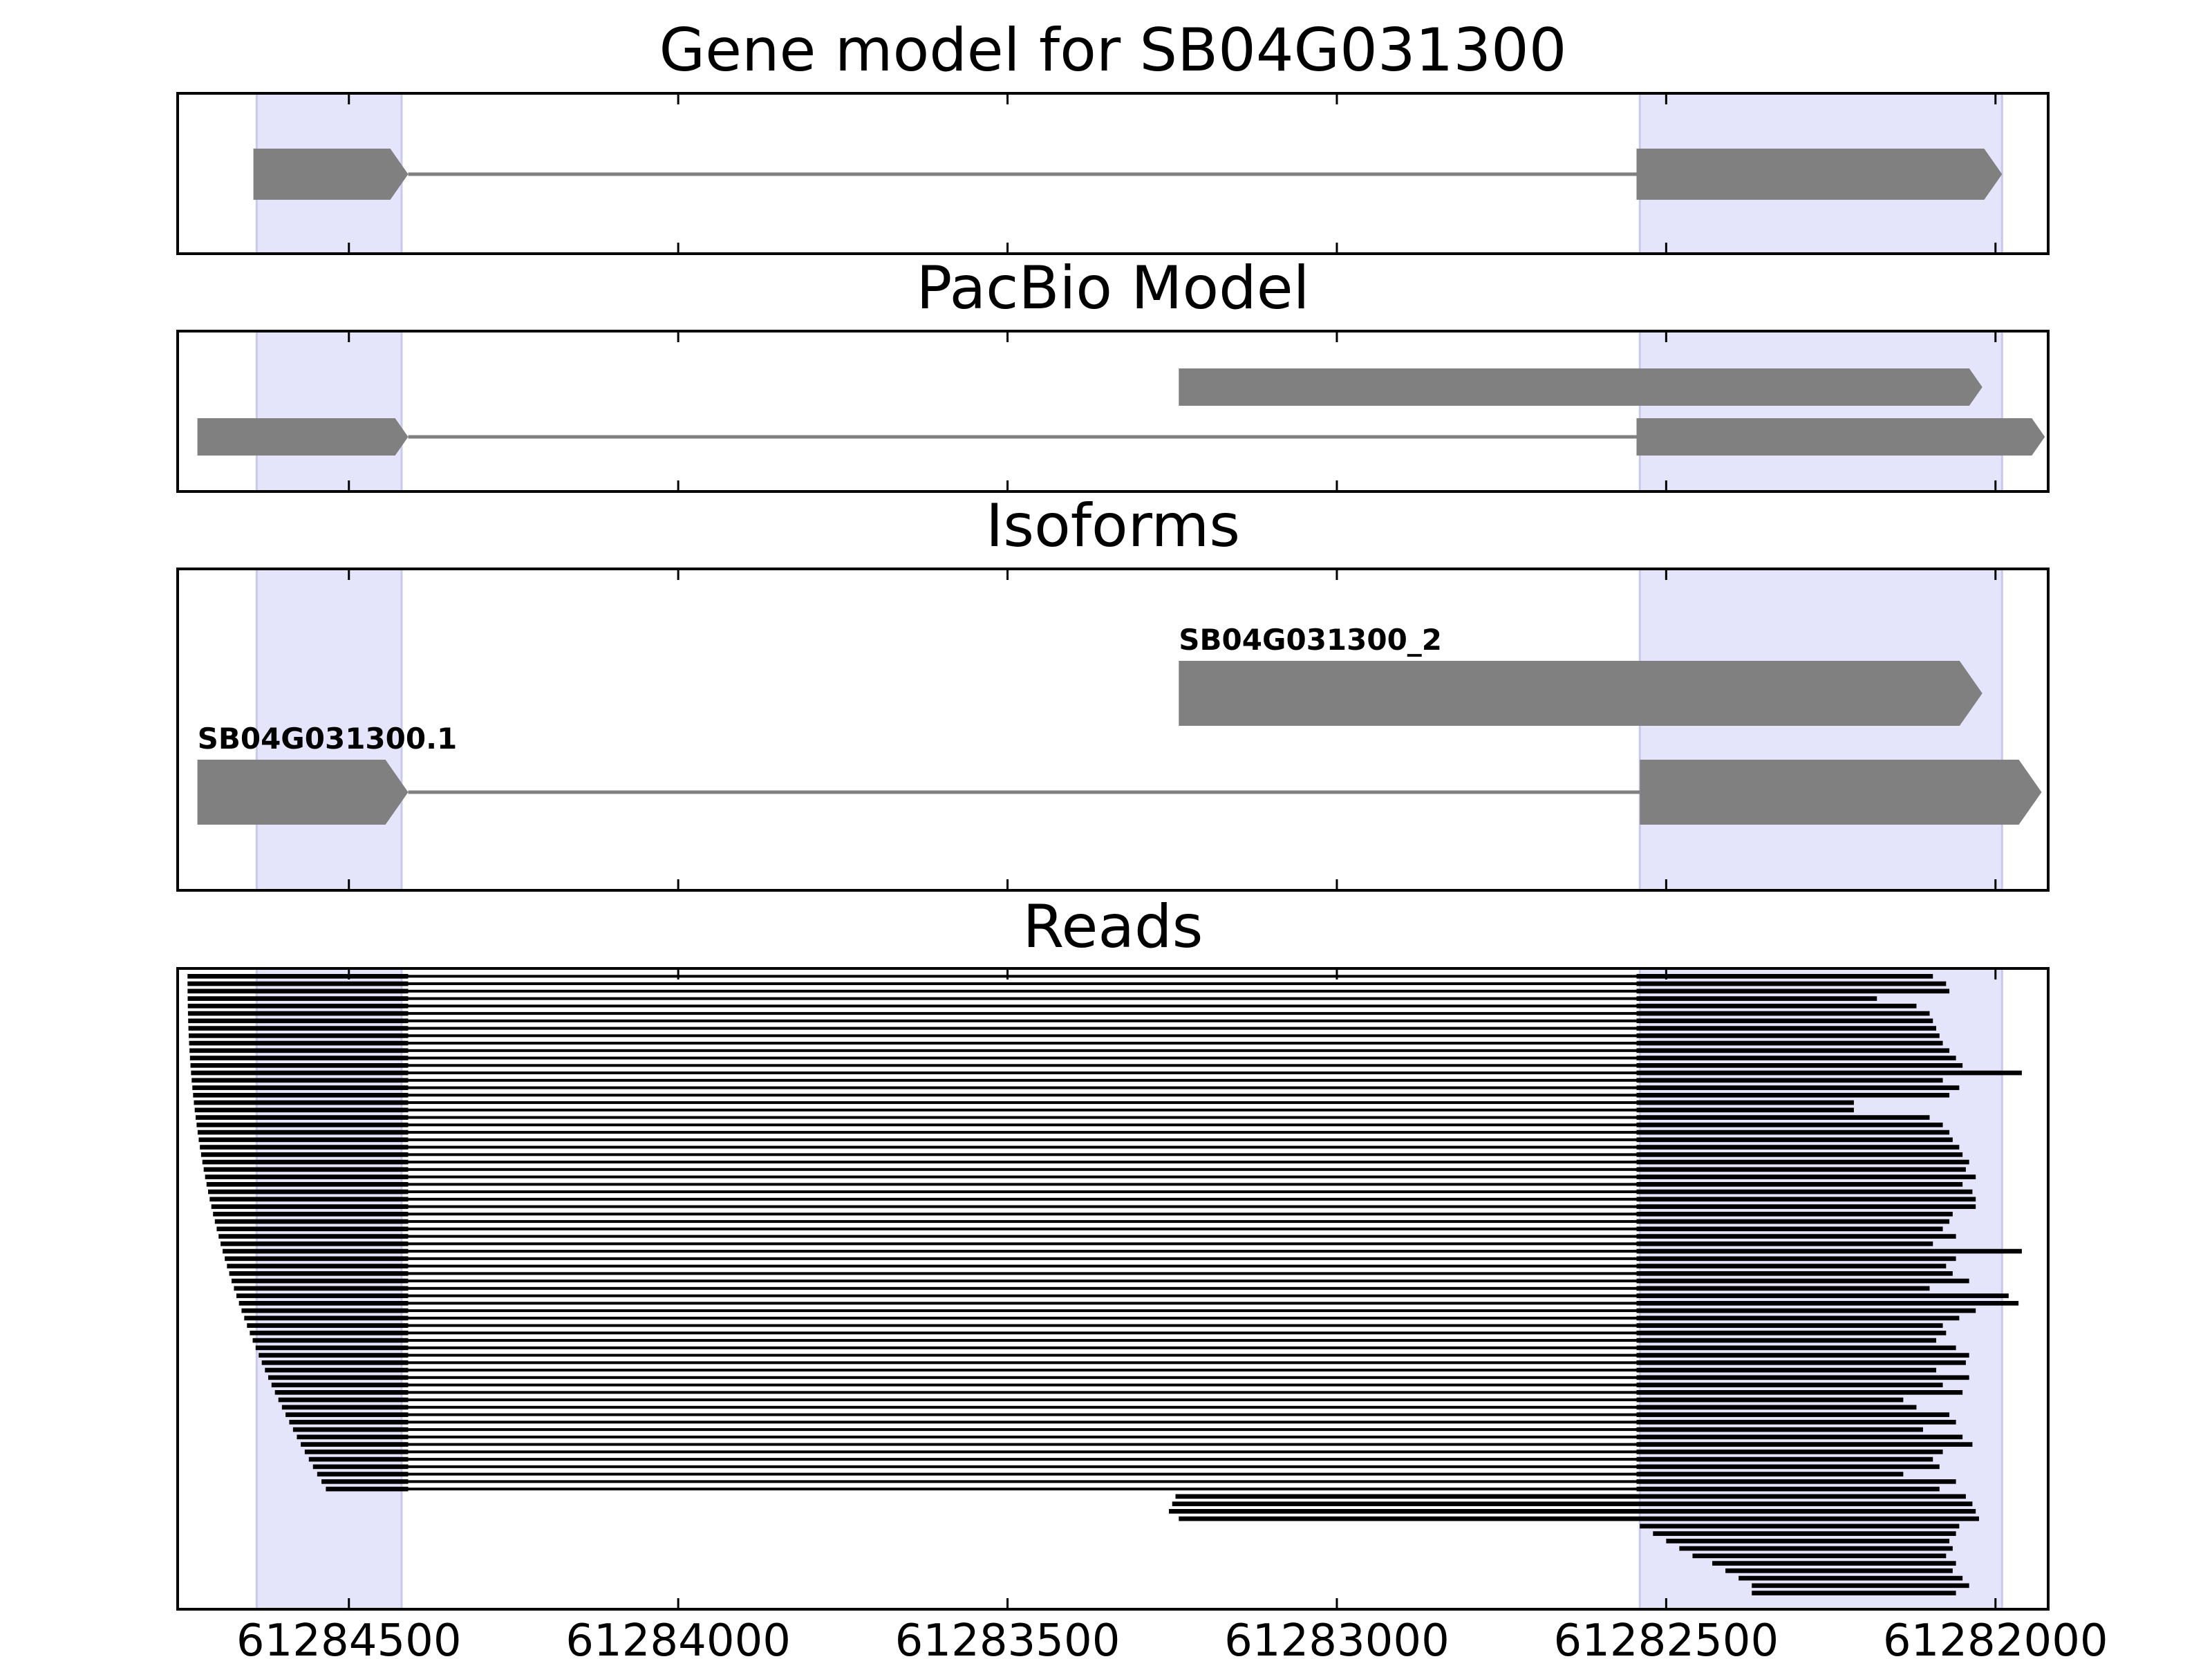 This screenshot has height=1659, width=2212. I want to click on read-2-intron, so click(1023, 991).